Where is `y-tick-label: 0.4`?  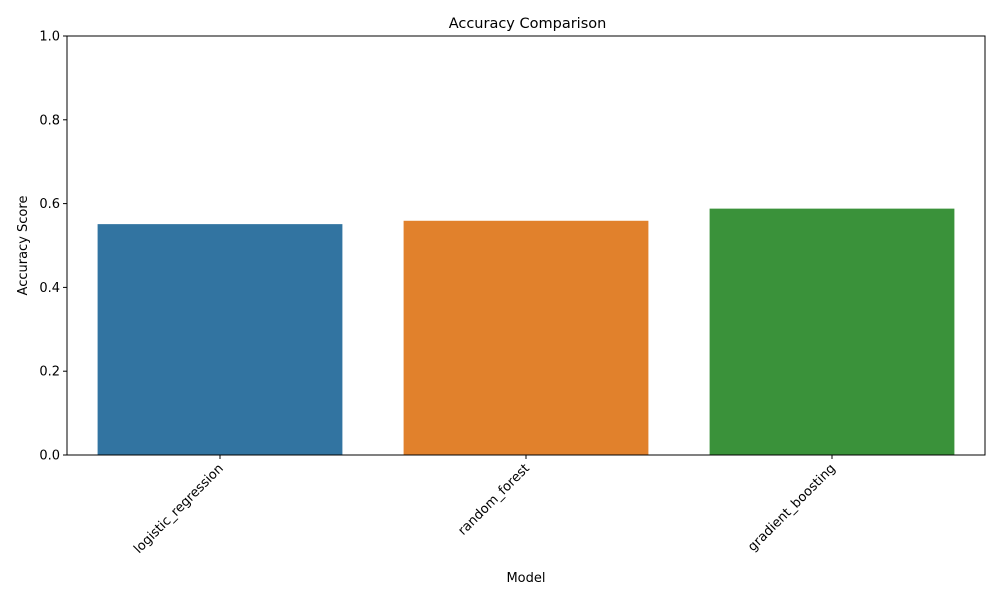
y-tick-label: 0.4 is located at coordinates (49, 288).